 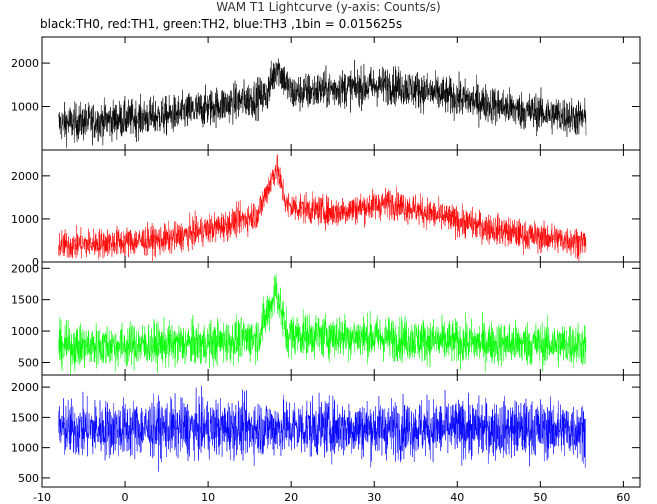 I want to click on y-tick-label-TH2: 1500, so click(x=25, y=300).